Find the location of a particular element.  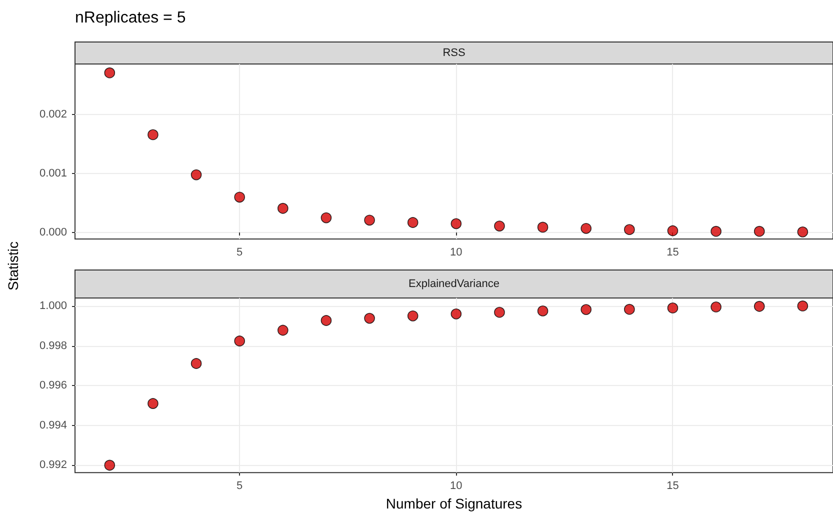

y-tick-label: 0.002 is located at coordinates (53, 114).